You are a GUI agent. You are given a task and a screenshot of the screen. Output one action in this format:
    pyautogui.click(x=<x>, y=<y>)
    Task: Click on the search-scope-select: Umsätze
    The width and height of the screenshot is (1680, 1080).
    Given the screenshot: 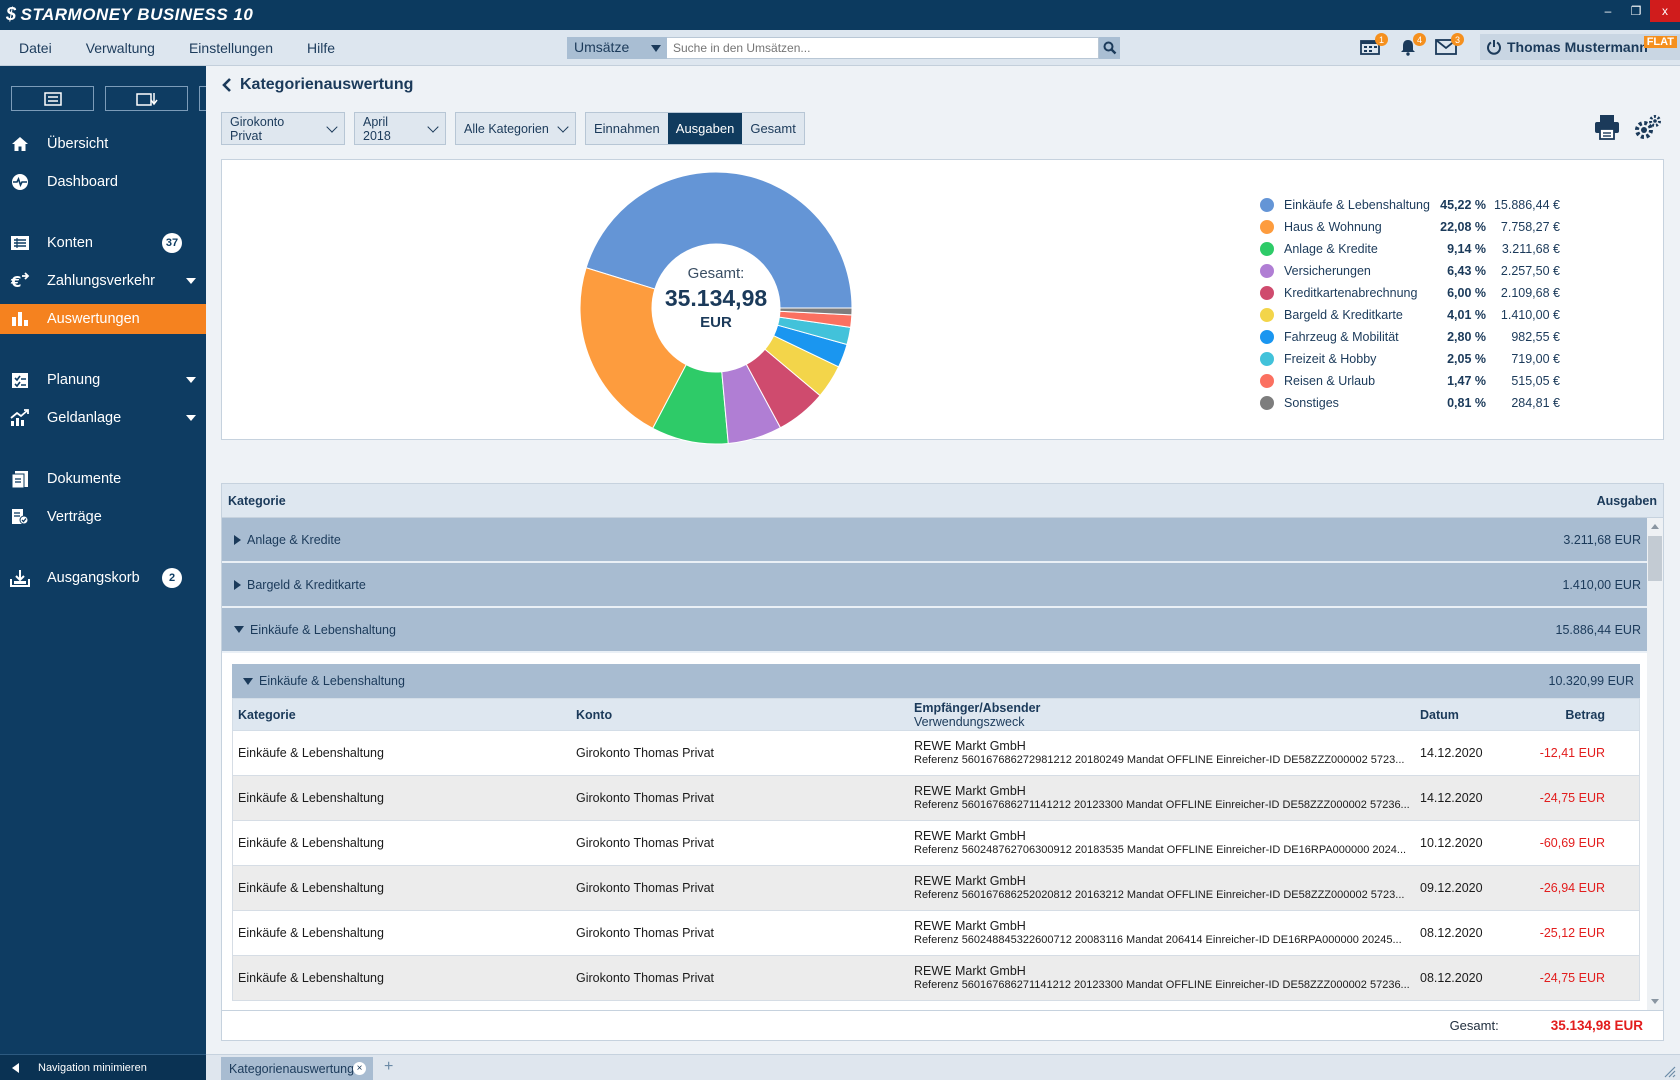 What is the action you would take?
    pyautogui.click(x=617, y=48)
    